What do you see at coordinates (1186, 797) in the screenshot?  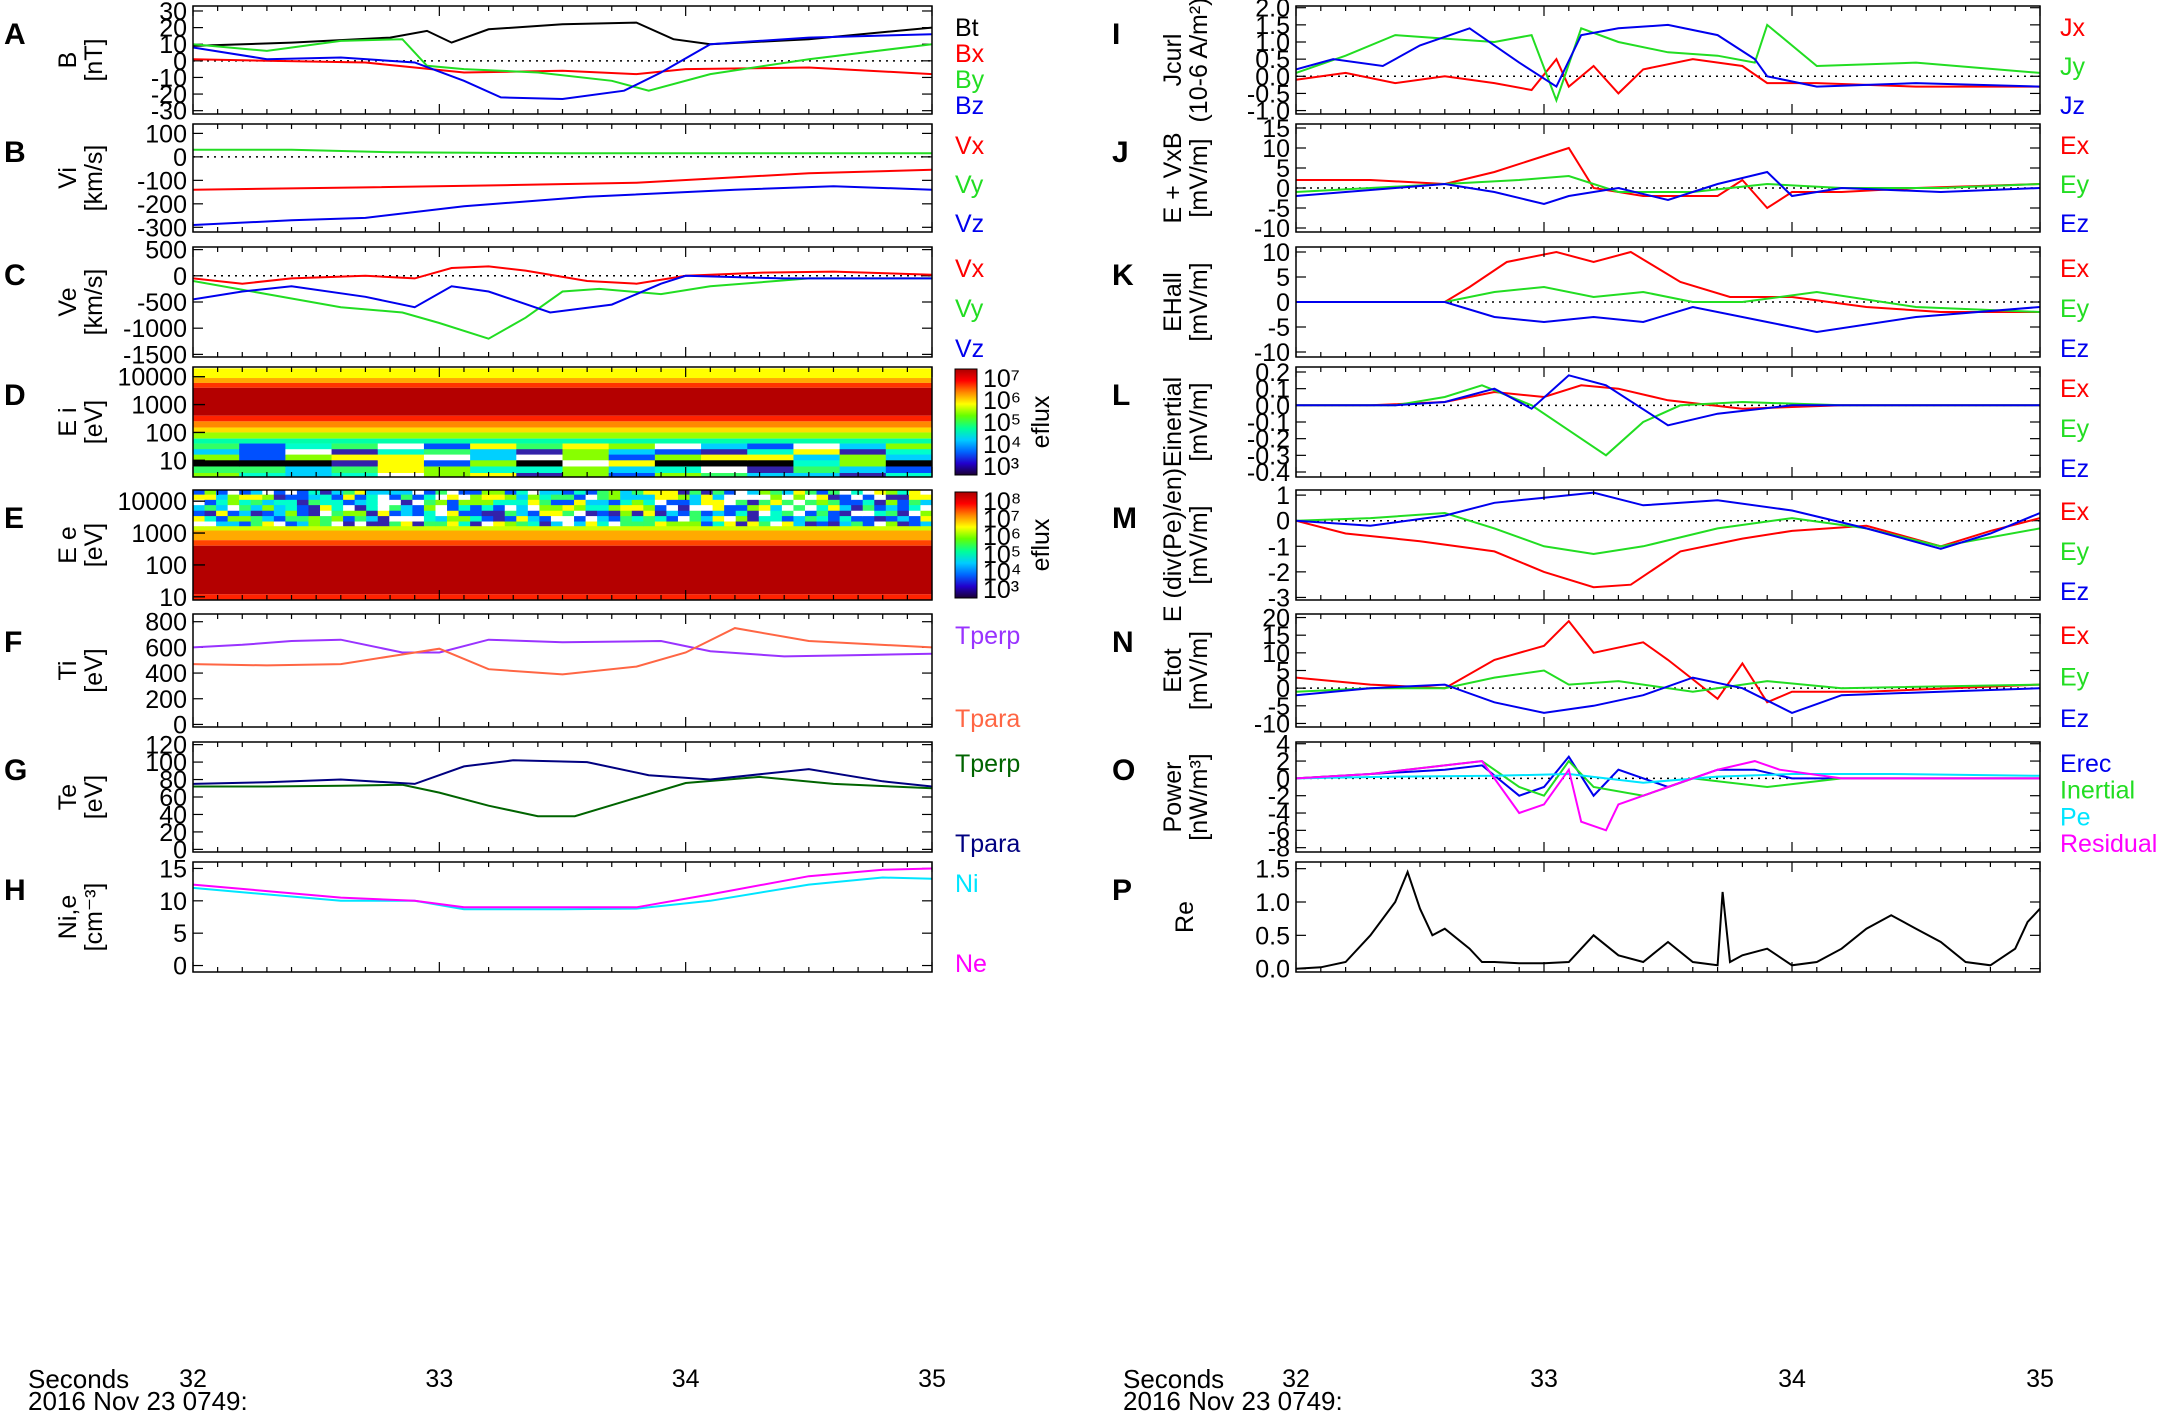 I see `ylabel-O: Power[nW/m³]` at bounding box center [1186, 797].